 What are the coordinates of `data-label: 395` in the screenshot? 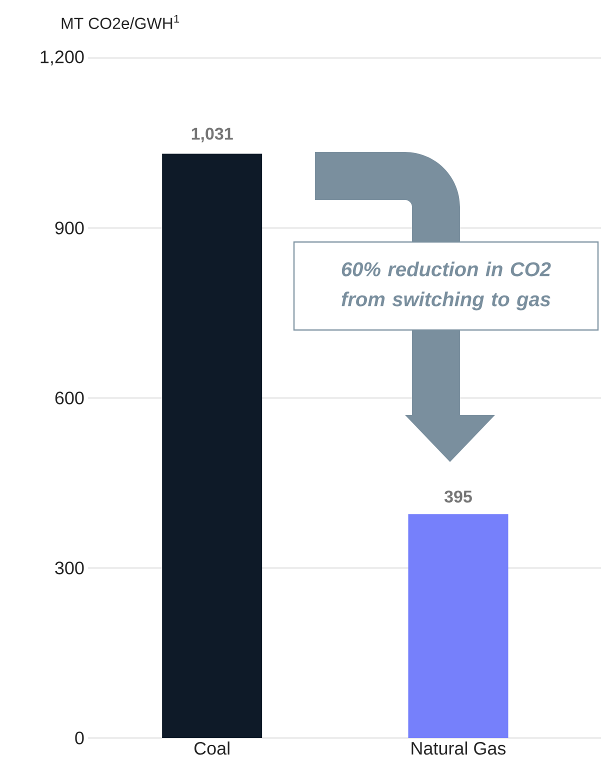 It's located at (458, 496).